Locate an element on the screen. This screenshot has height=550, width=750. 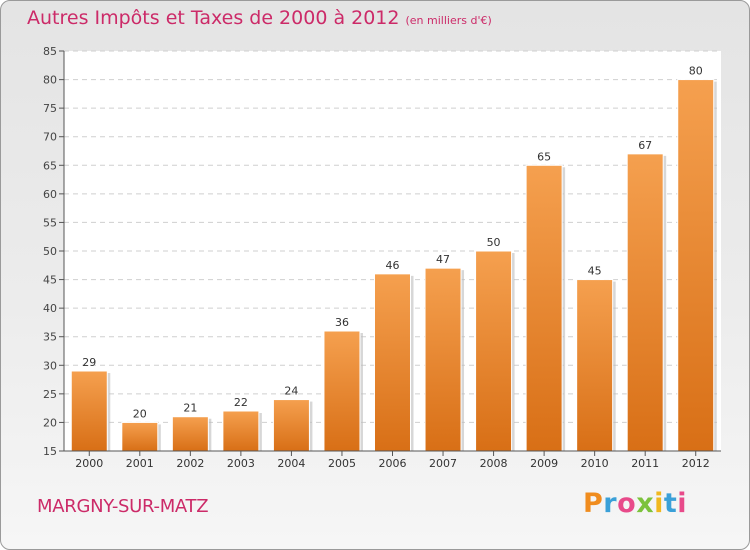
data-label: 21 is located at coordinates (190, 408).